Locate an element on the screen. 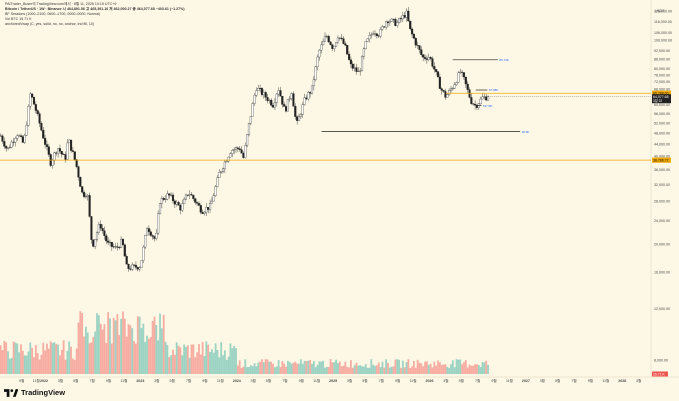 The height and width of the screenshot is (401, 679). level-tag: 85.74K is located at coordinates (504, 60).